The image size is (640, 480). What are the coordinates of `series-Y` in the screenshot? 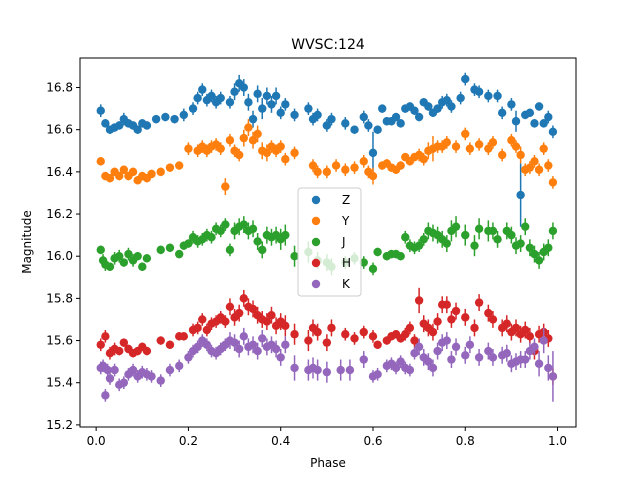 It's located at (327, 157).